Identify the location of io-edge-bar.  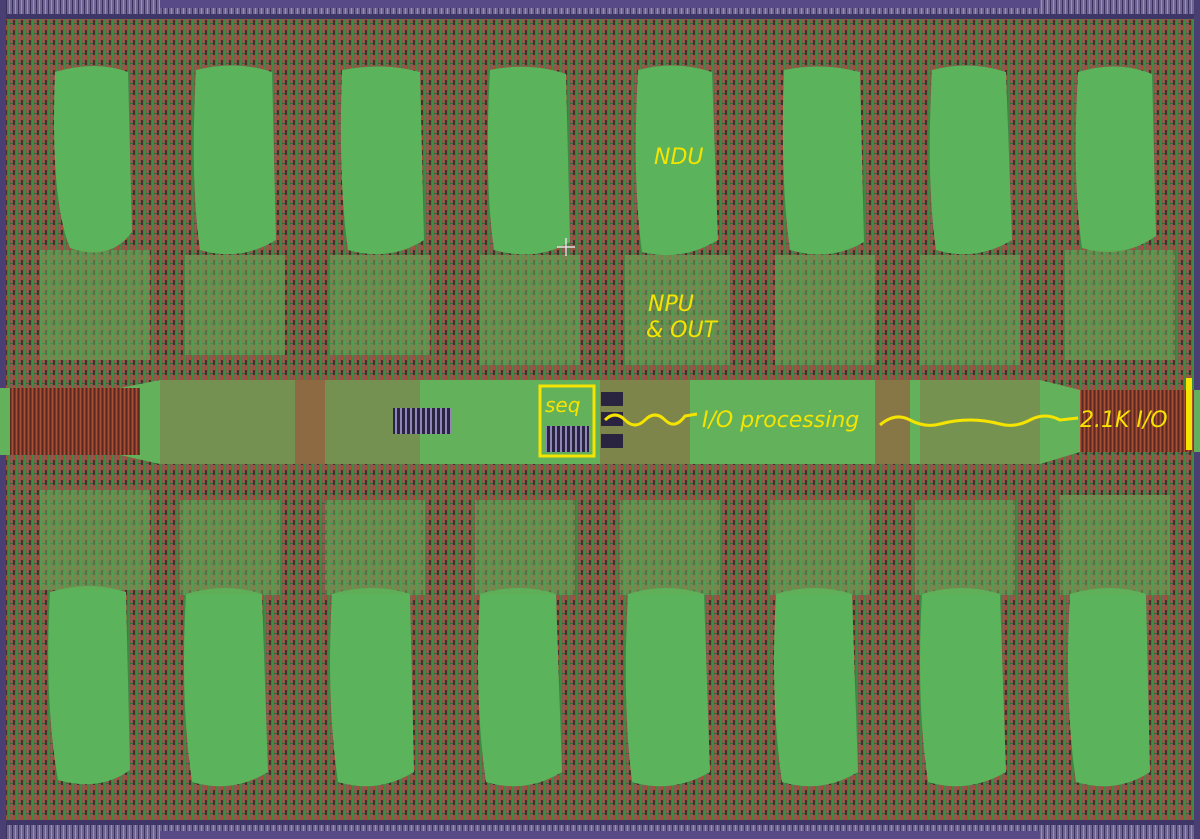
(1189, 414).